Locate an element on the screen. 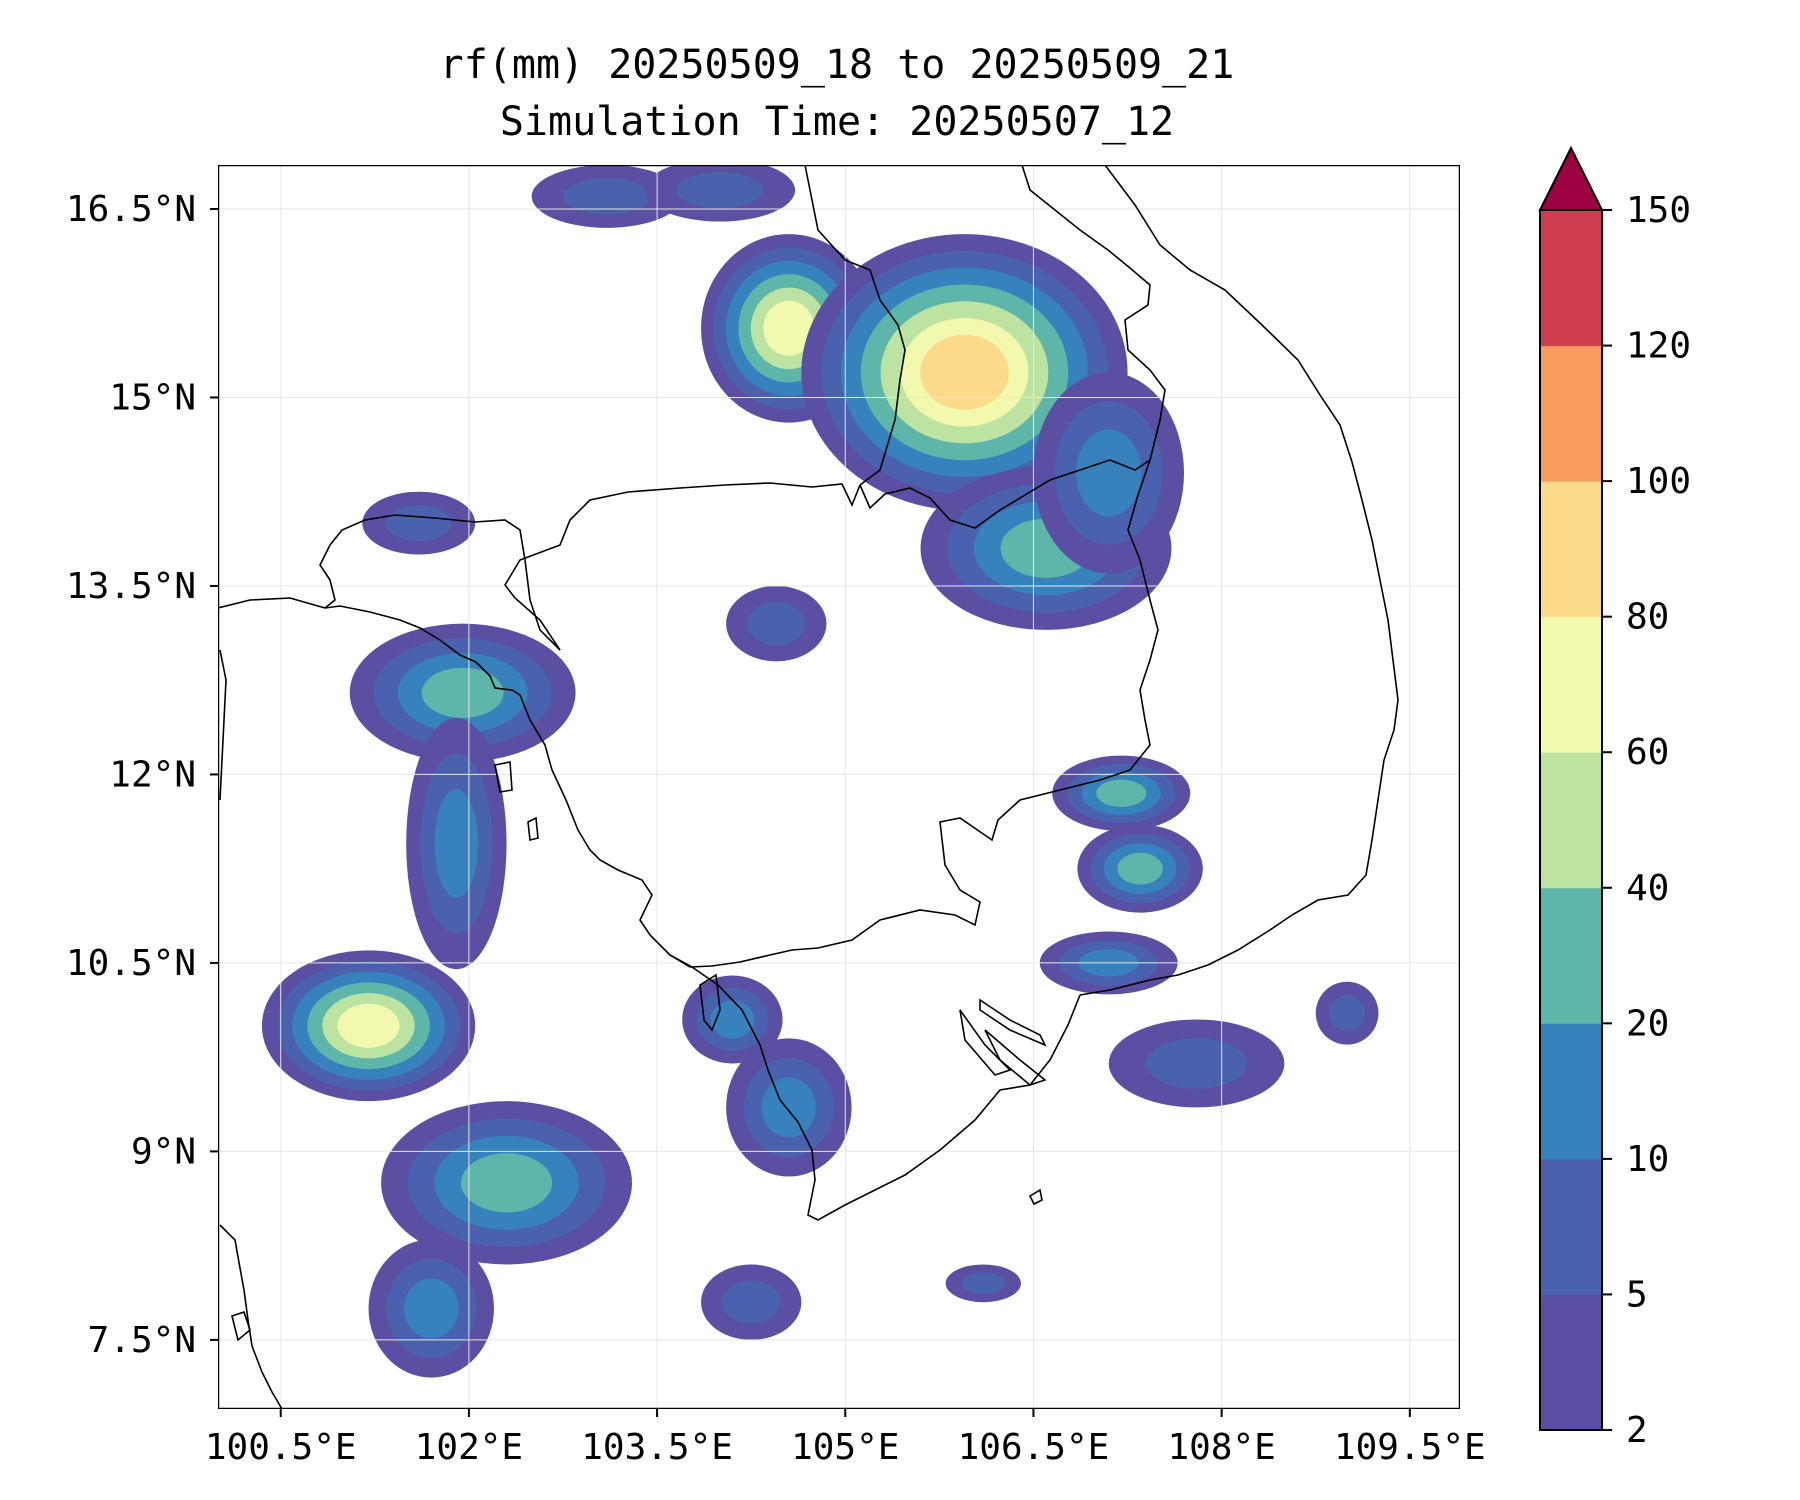  rain-cell-gulf-south is located at coordinates (506, 1183).